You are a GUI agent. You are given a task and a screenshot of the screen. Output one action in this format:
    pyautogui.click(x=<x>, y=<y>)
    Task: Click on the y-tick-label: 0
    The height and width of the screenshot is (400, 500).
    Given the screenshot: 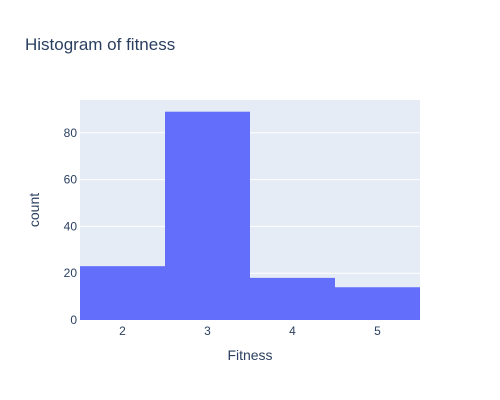 What is the action you would take?
    pyautogui.click(x=73, y=320)
    